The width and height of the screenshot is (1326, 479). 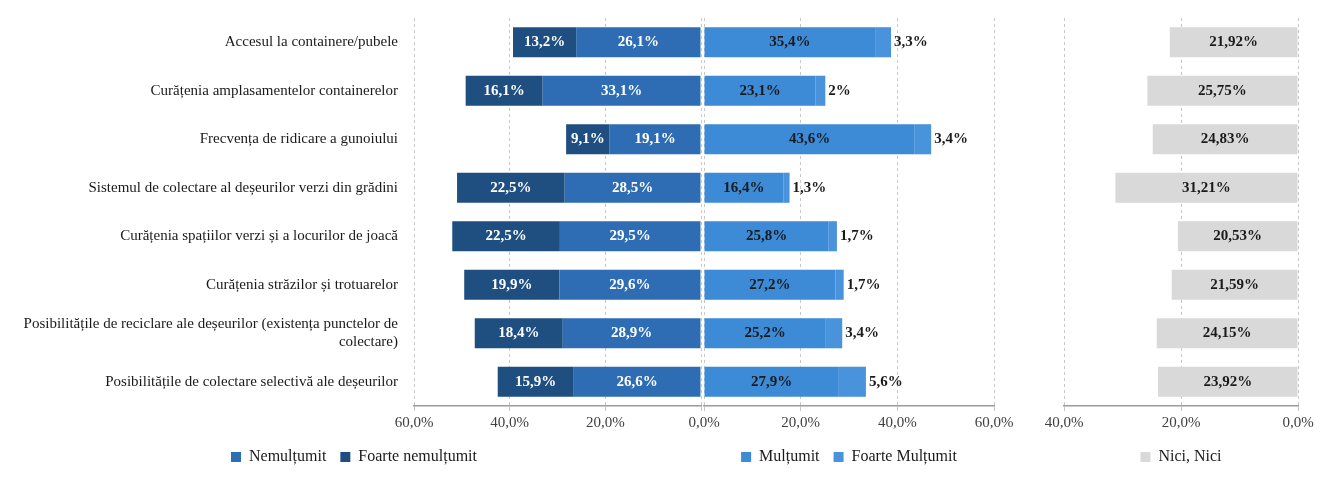 I want to click on y-tick-label: Frecvența de ridicare a gunoiului, so click(x=298, y=139).